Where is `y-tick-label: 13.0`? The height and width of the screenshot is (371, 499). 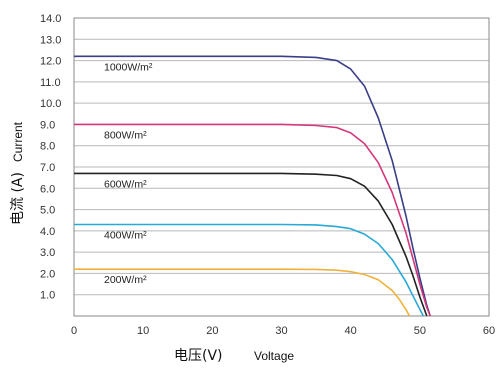 y-tick-label: 13.0 is located at coordinates (50, 40).